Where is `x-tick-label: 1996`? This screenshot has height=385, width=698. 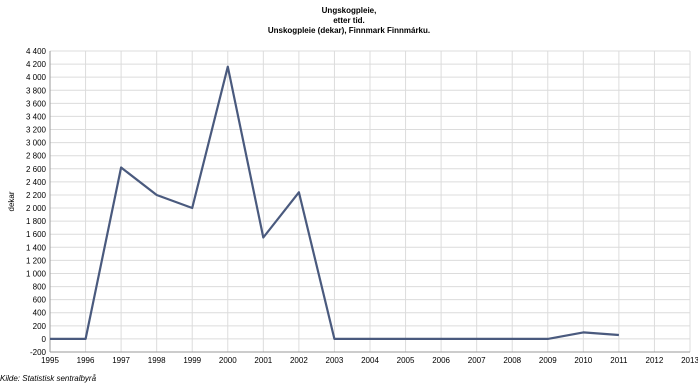 x-tick-label: 1996 is located at coordinates (86, 360).